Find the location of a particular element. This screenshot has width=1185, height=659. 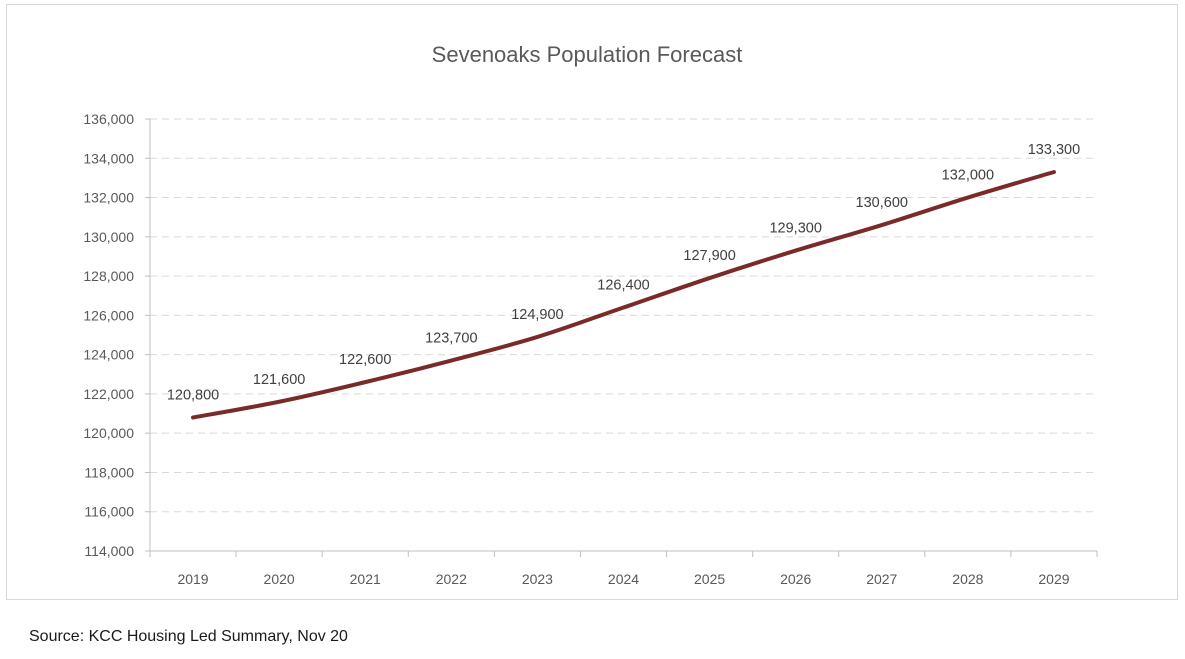

data-label: 129,300 is located at coordinates (795, 229).